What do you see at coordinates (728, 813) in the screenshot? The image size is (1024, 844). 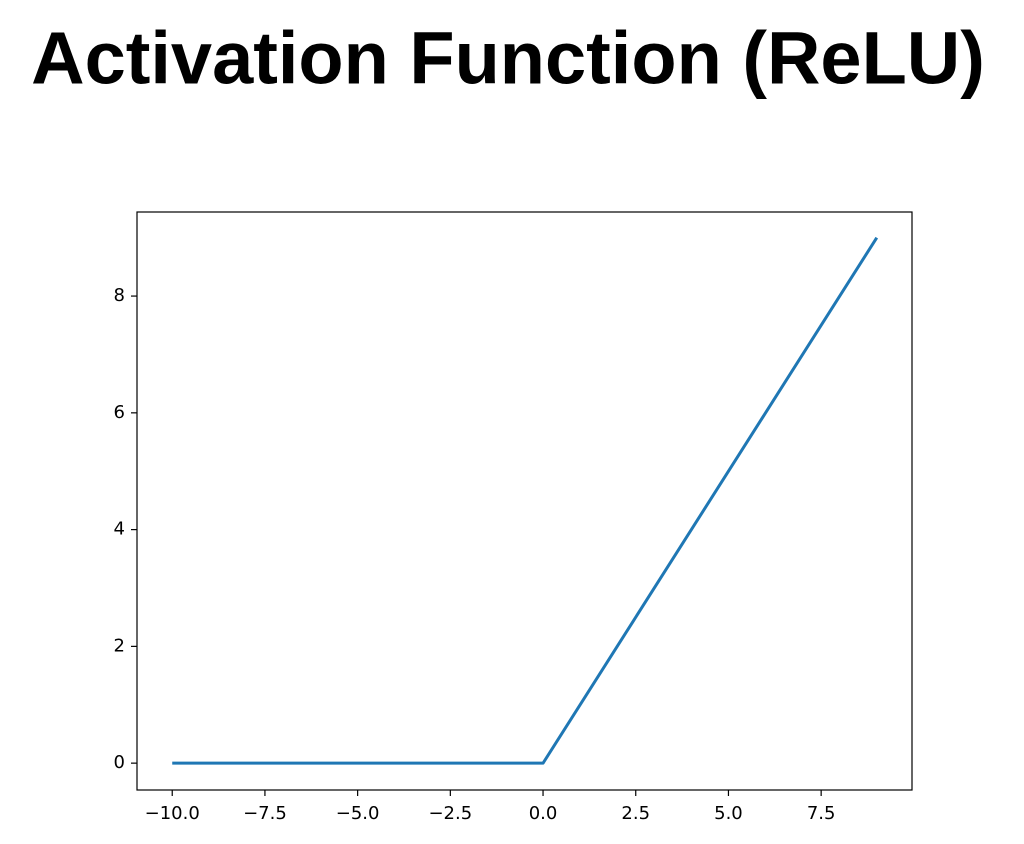 I see `x-tick-label: 5.0` at bounding box center [728, 813].